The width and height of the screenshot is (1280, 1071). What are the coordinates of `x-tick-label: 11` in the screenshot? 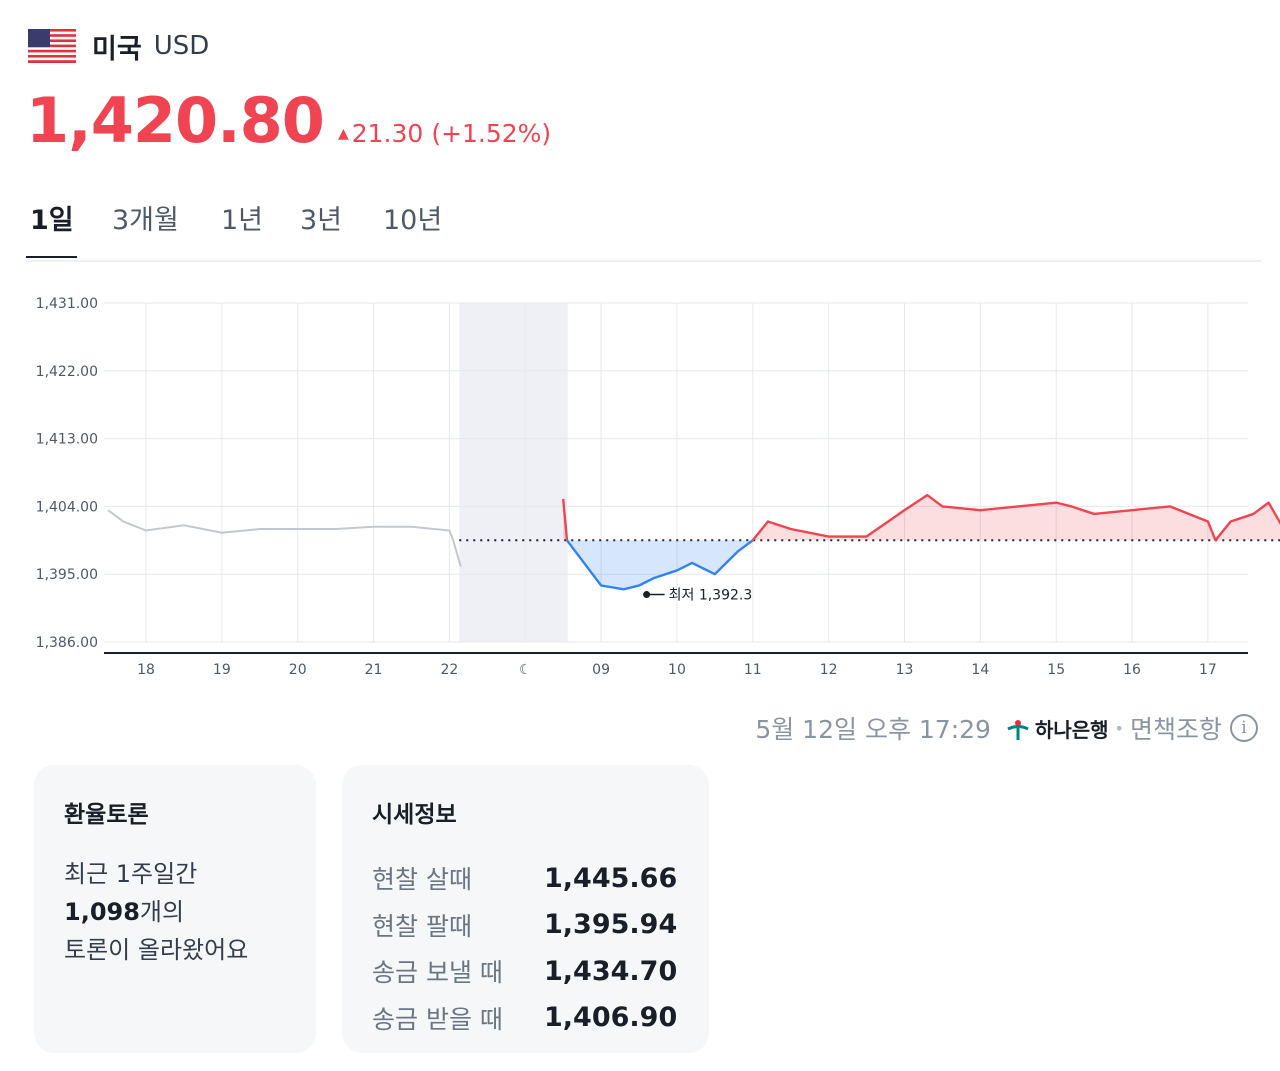 It's located at (753, 670).